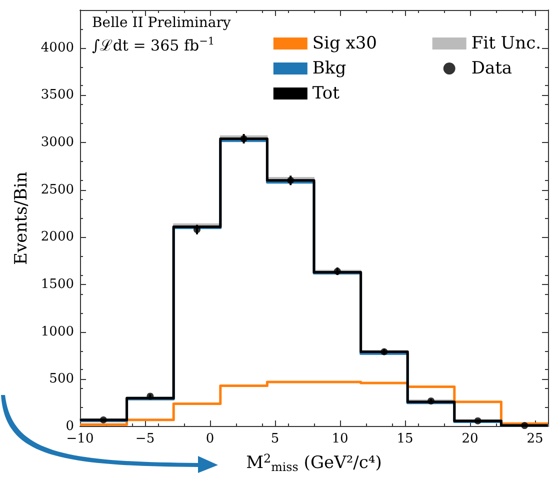 The width and height of the screenshot is (552, 478). I want to click on annotation: Belle II Preliminary, so click(161, 23).